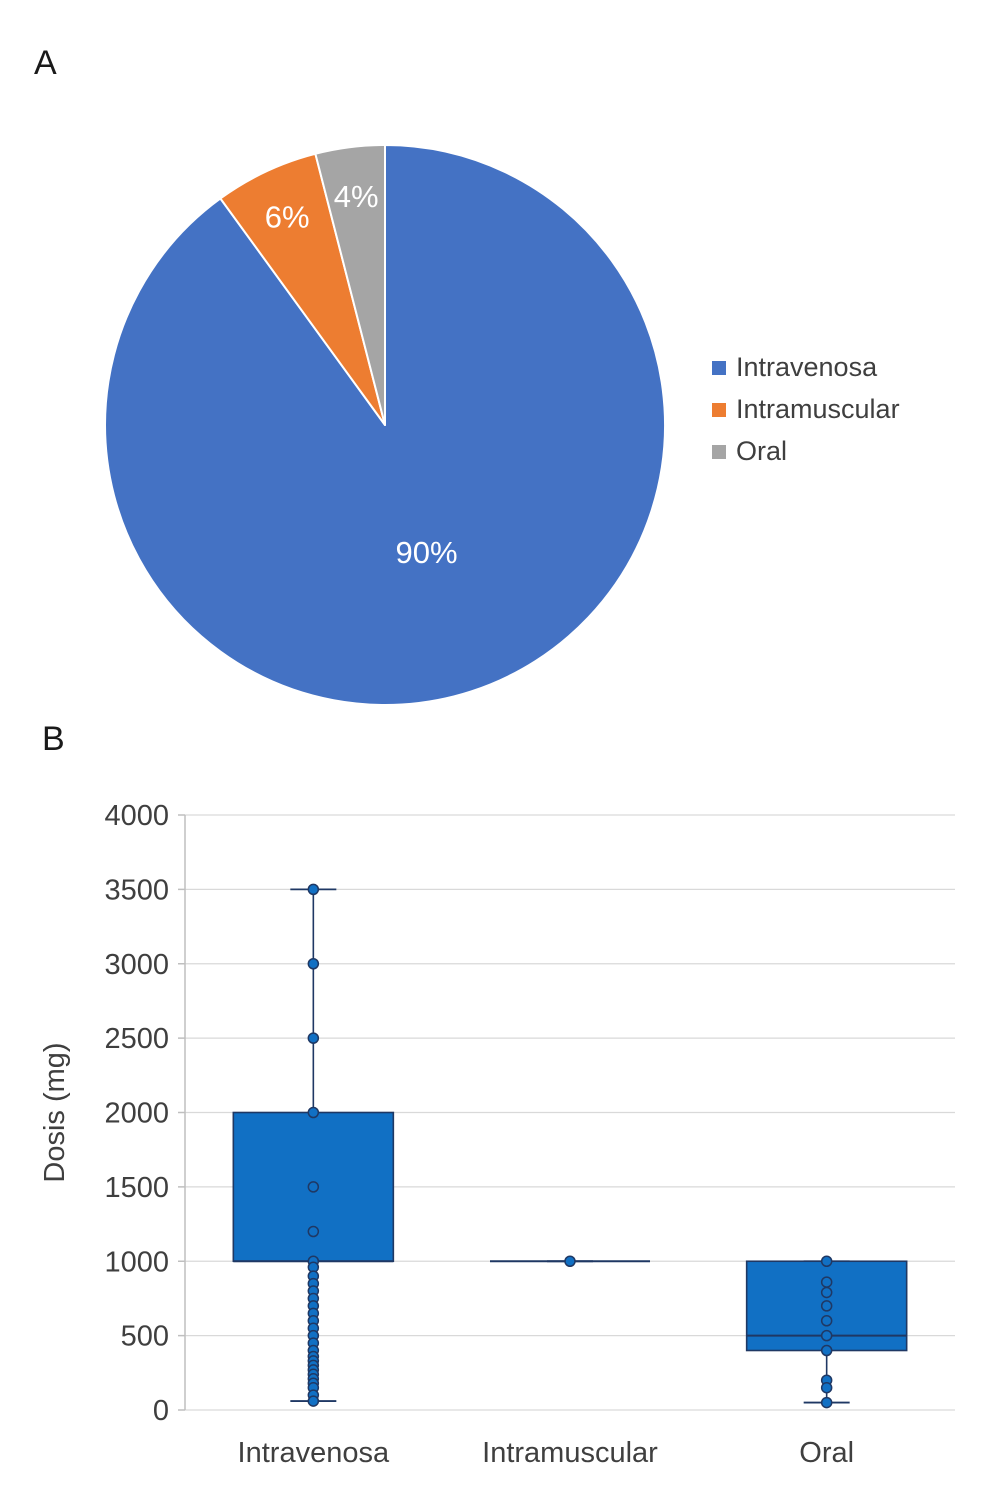  What do you see at coordinates (818, 409) in the screenshot?
I see `legend-label: Intramuscular` at bounding box center [818, 409].